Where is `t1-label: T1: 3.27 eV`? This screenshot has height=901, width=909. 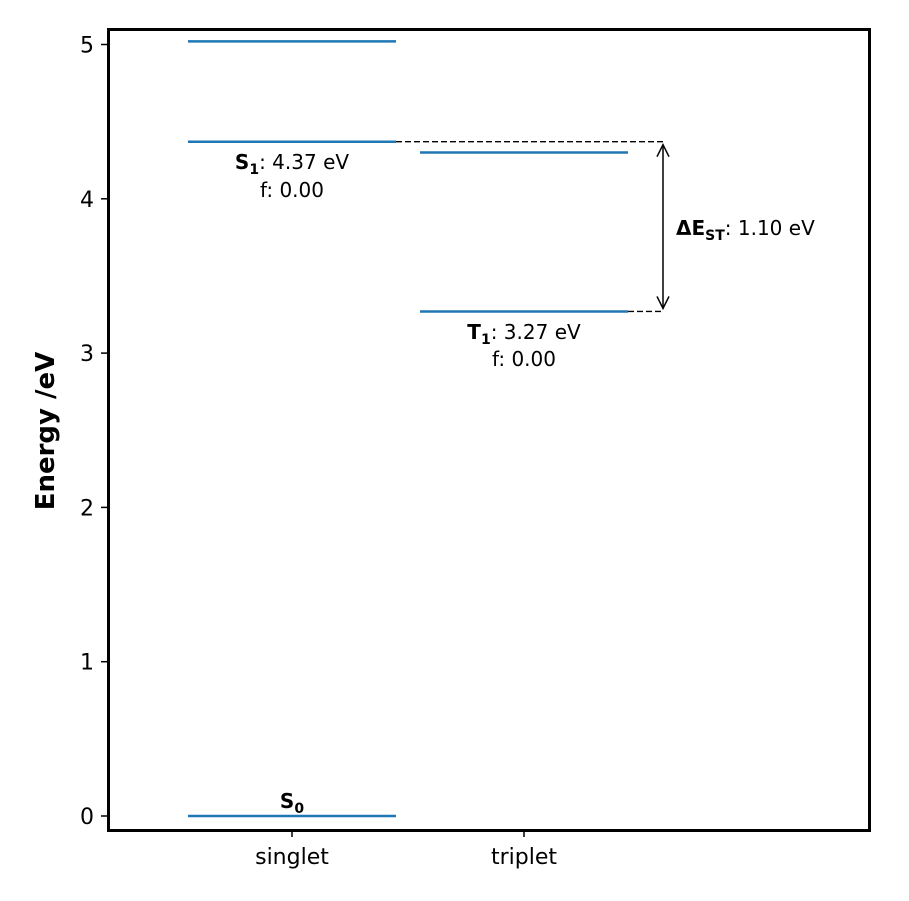 t1-label: T1: 3.27 eV is located at coordinates (524, 334).